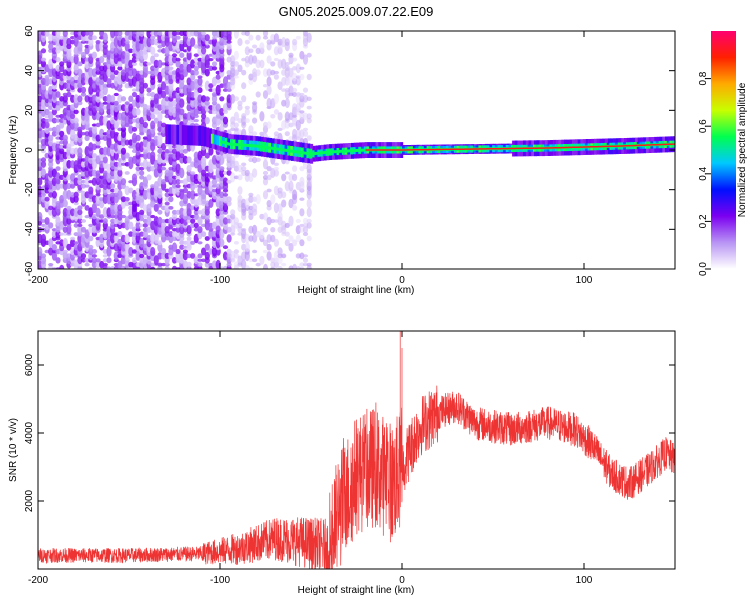  What do you see at coordinates (218, 140) in the screenshot?
I see `signal-band` at bounding box center [218, 140].